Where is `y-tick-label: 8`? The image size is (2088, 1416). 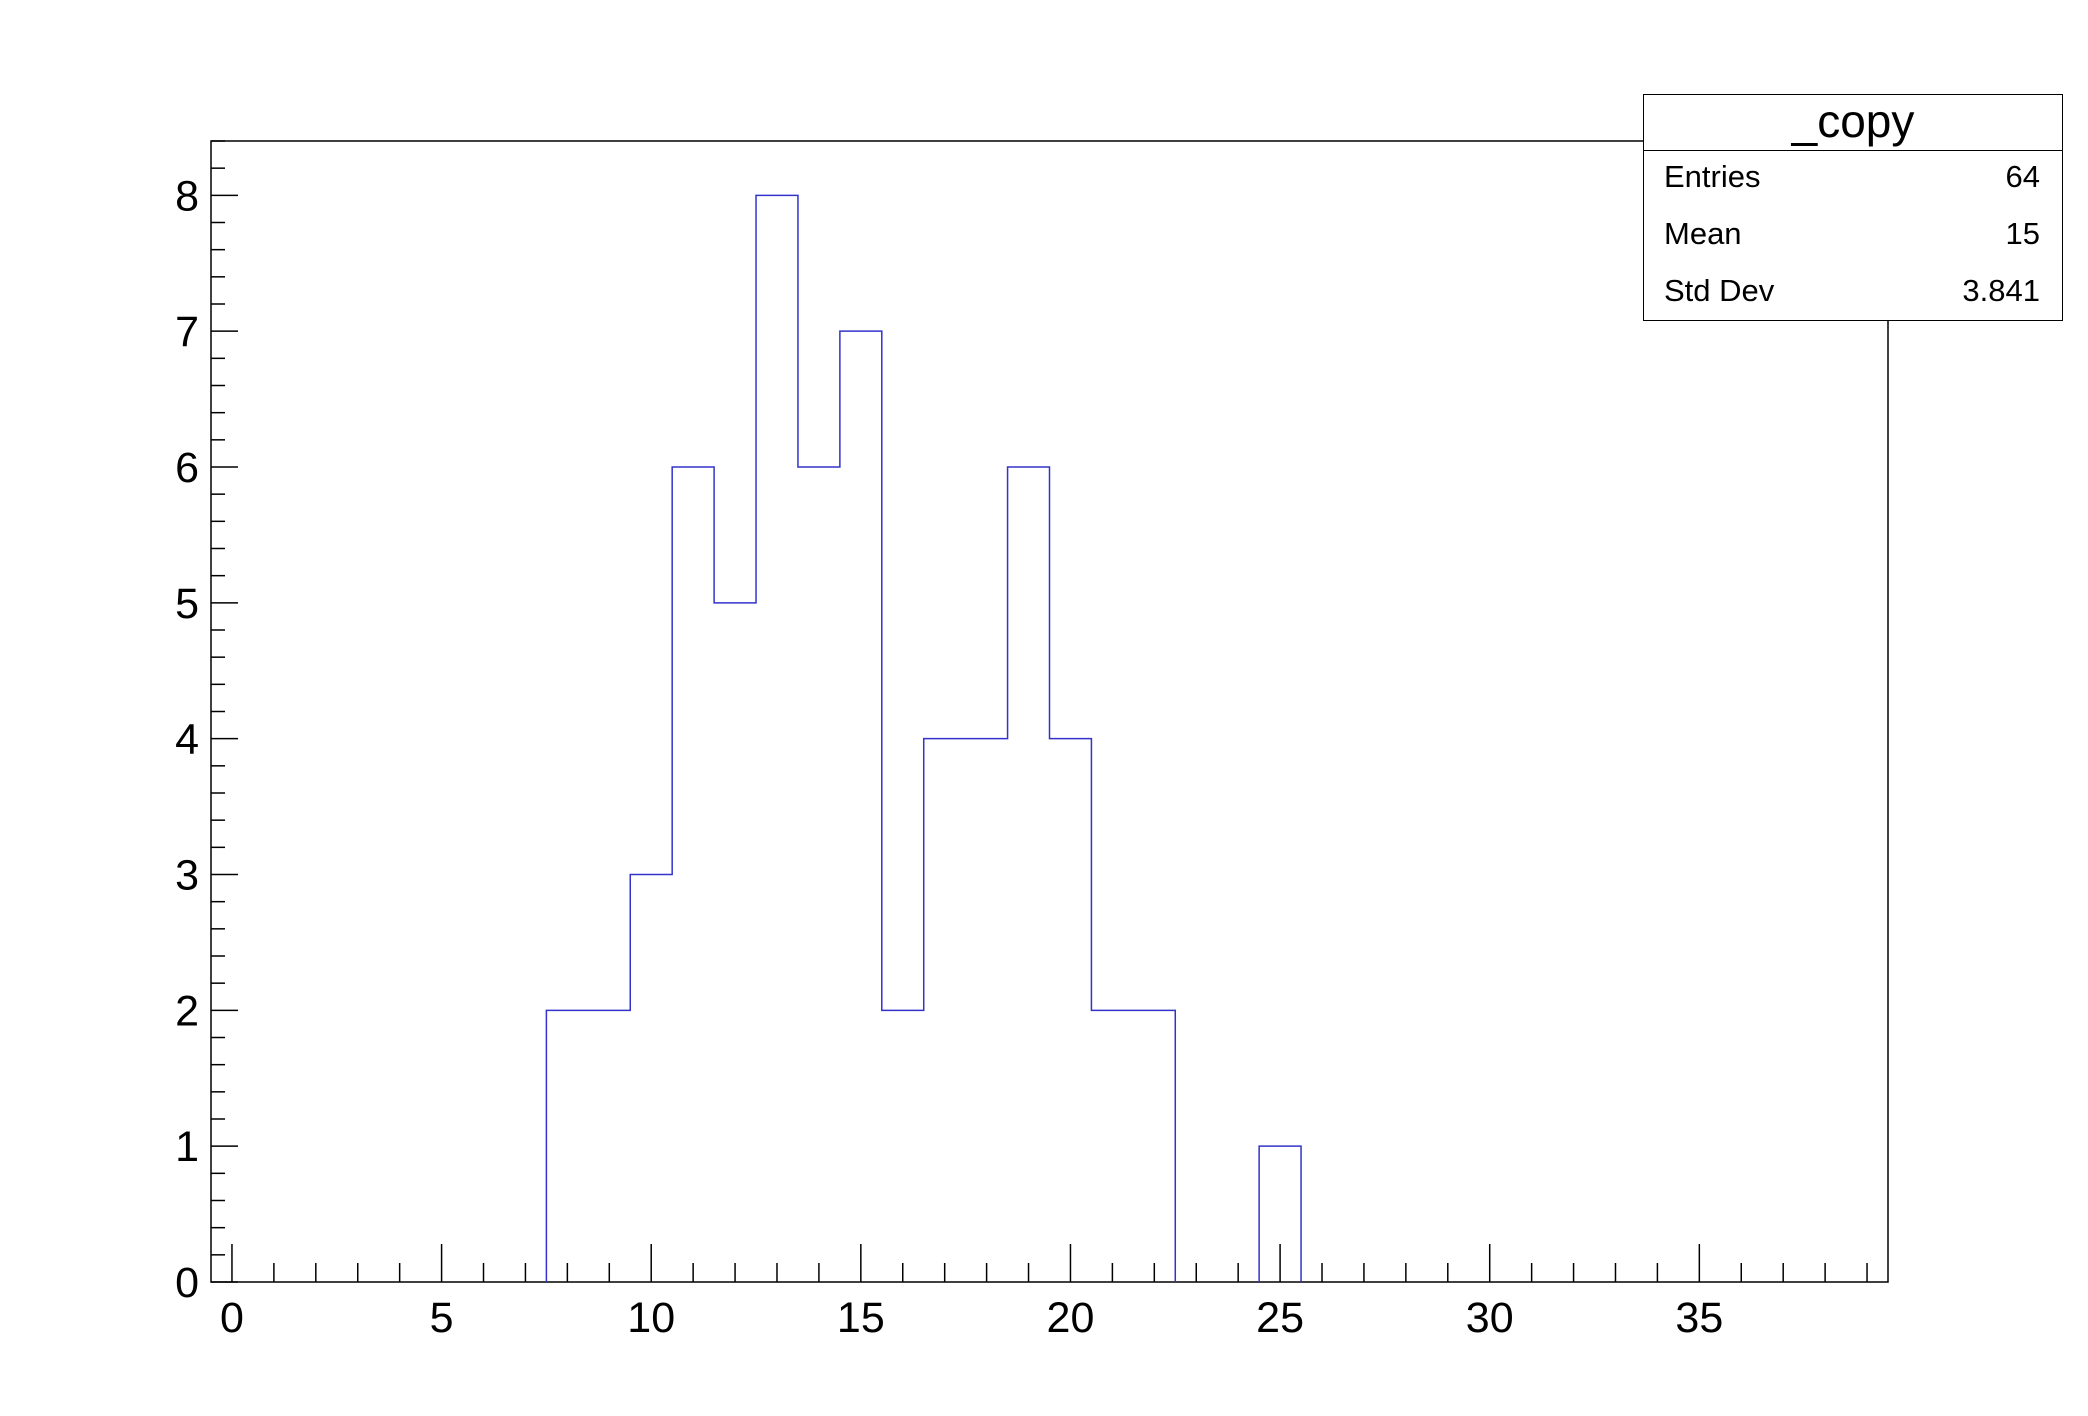 y-tick-label: 8 is located at coordinates (187, 196).